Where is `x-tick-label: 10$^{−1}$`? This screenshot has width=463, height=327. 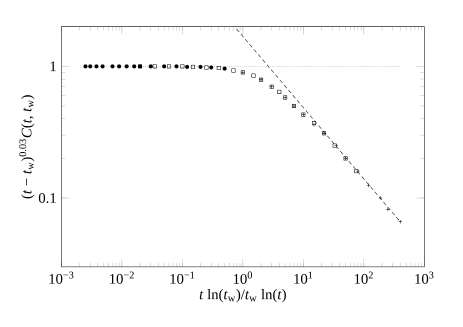
x-tick-label: 10$^{−1}$ is located at coordinates (182, 278).